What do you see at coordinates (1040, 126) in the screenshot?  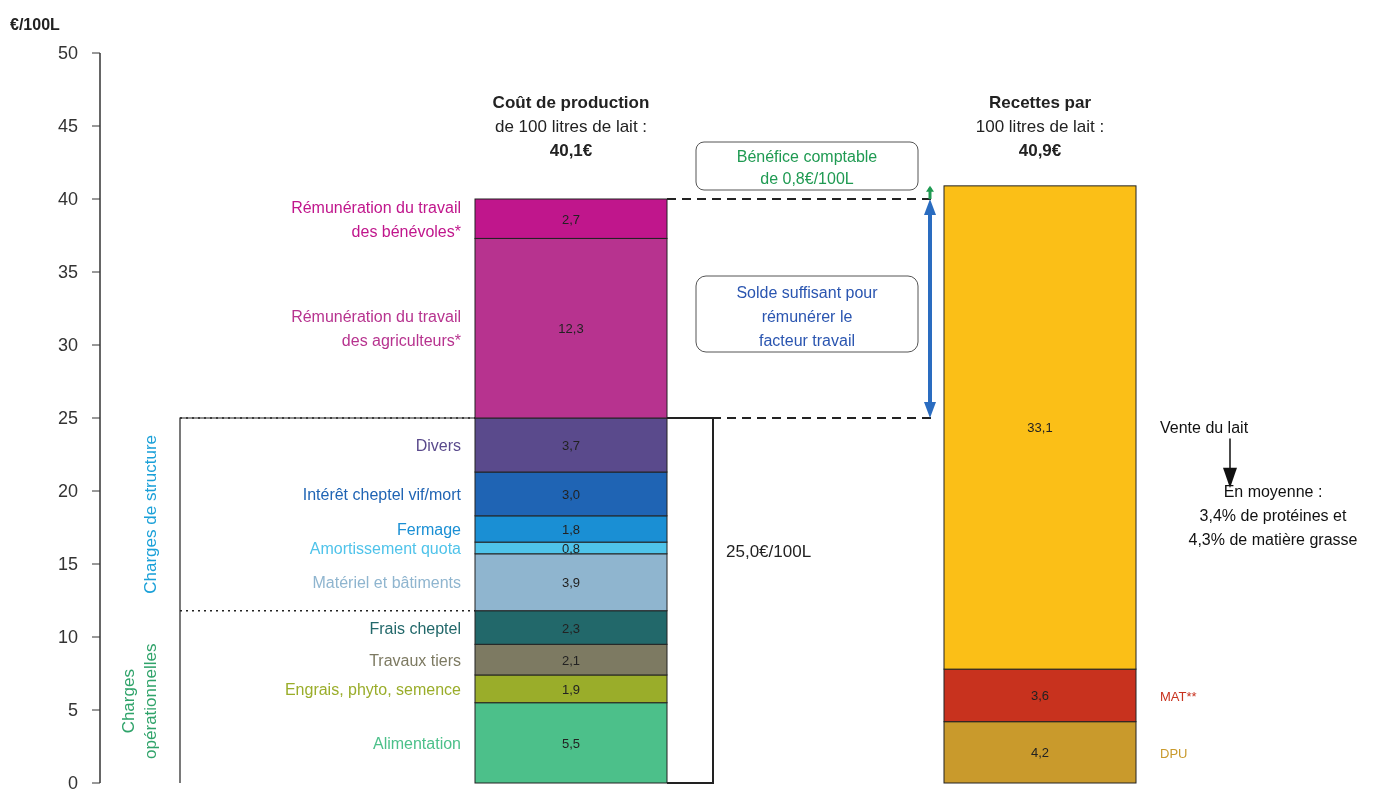 I see `annotation: Recettes par 100 litres de lait : 40,9€` at bounding box center [1040, 126].